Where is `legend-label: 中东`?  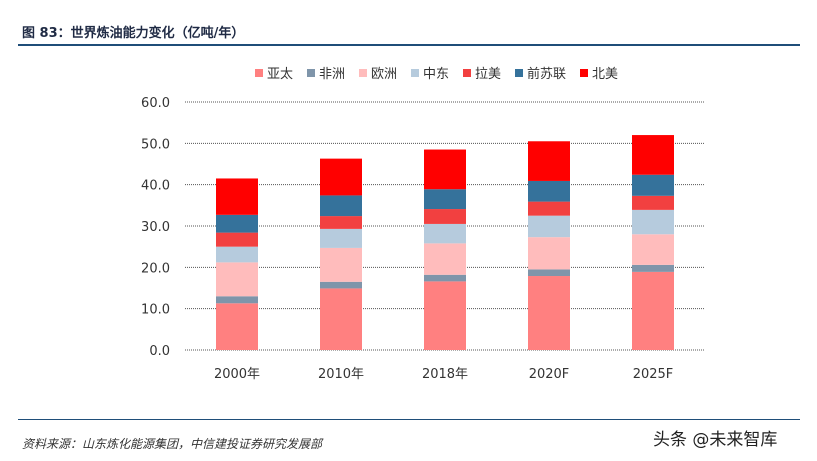 legend-label: 中东 is located at coordinates (436, 74).